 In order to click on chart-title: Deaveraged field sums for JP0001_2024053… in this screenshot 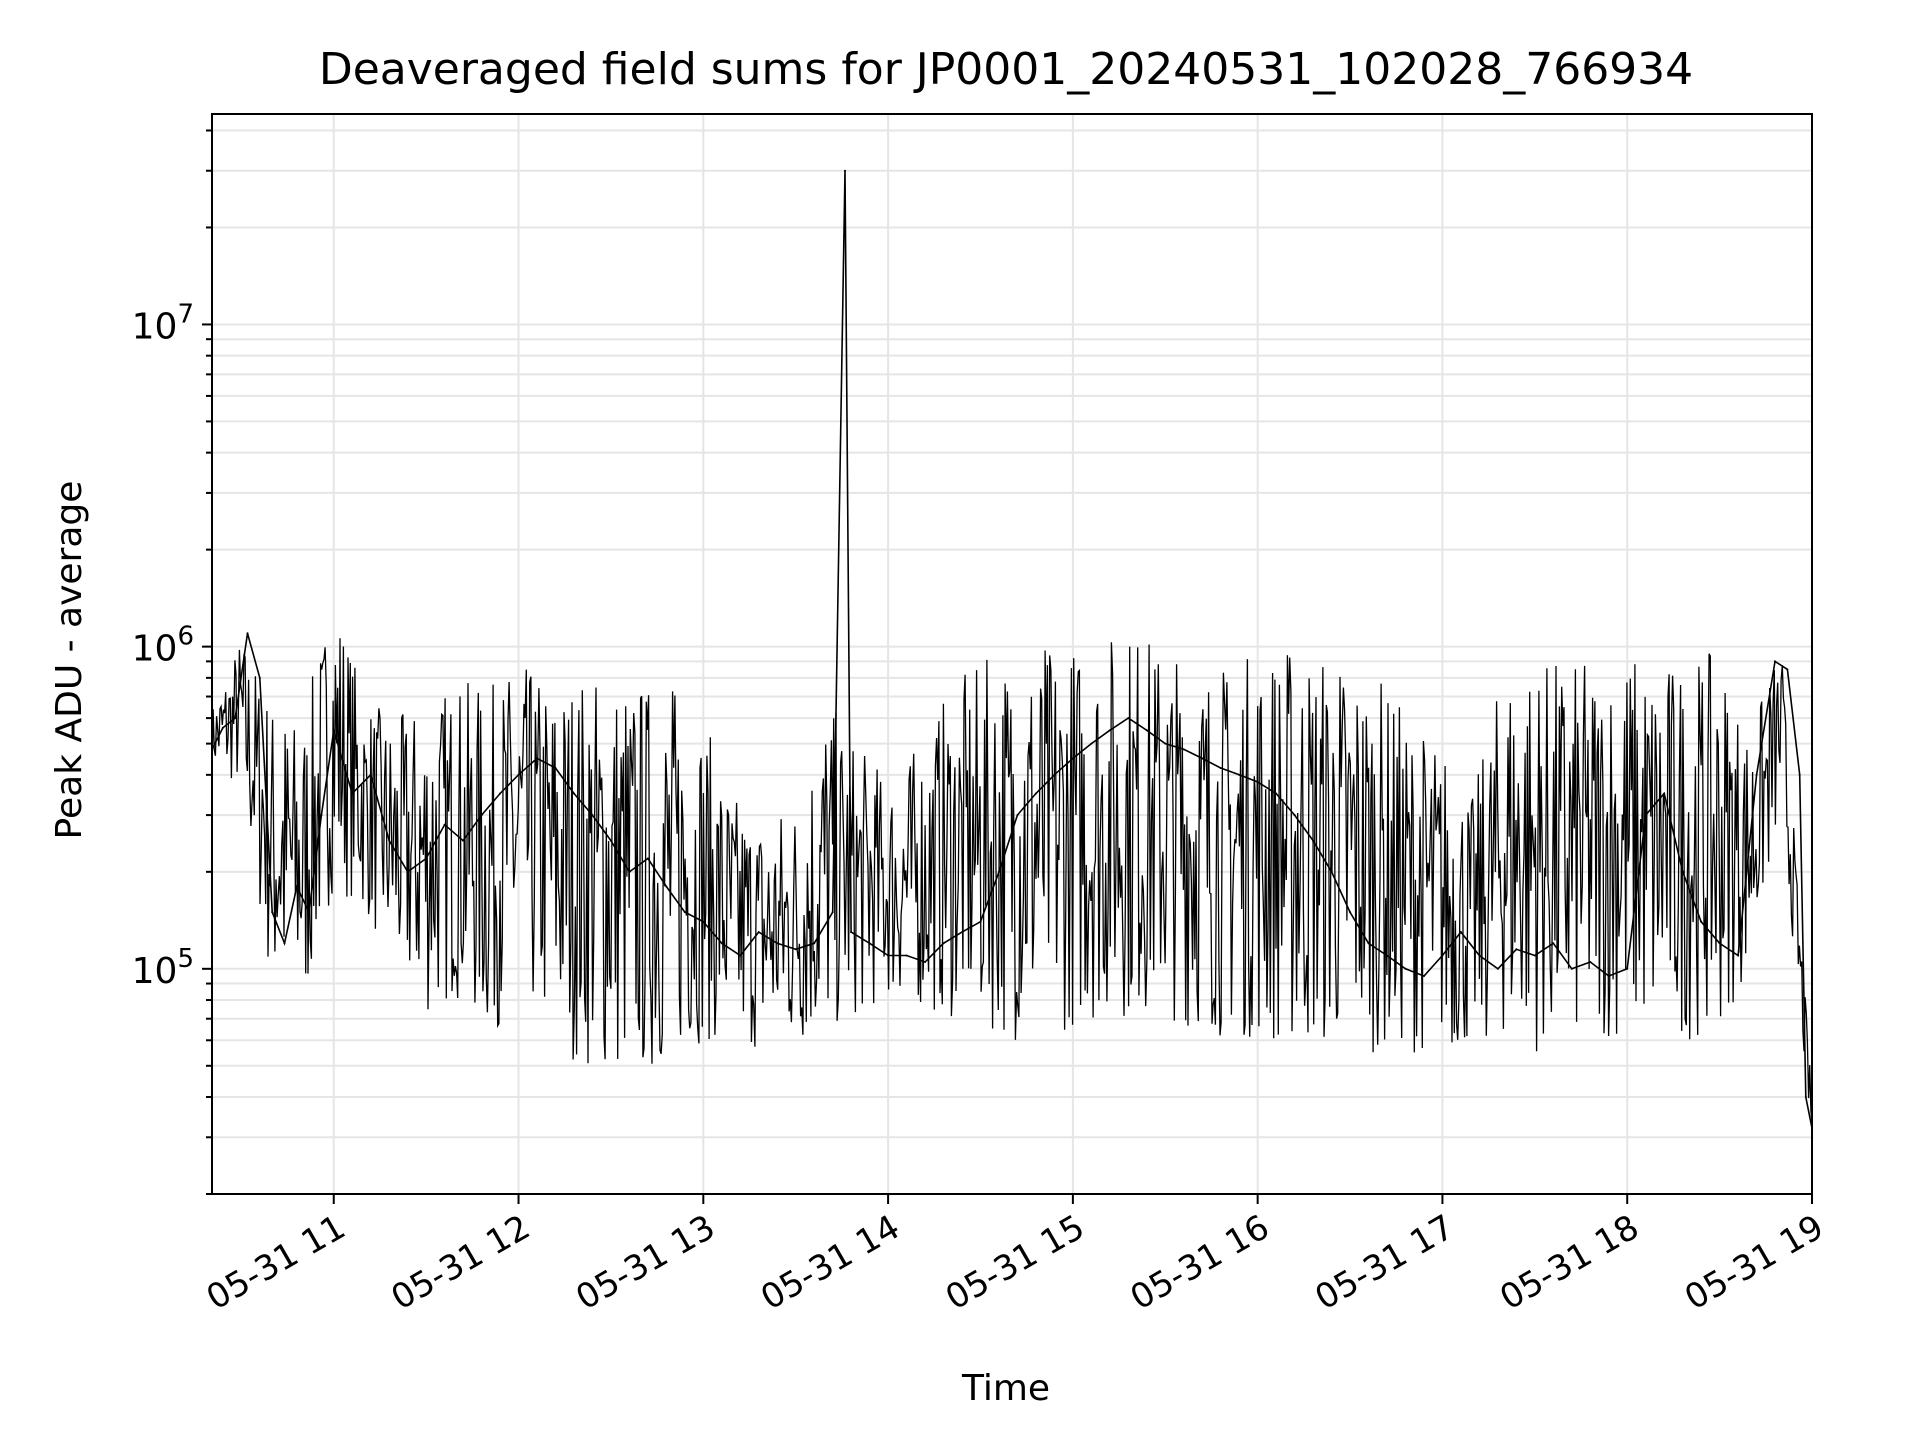, I will do `click(1006, 69)`.